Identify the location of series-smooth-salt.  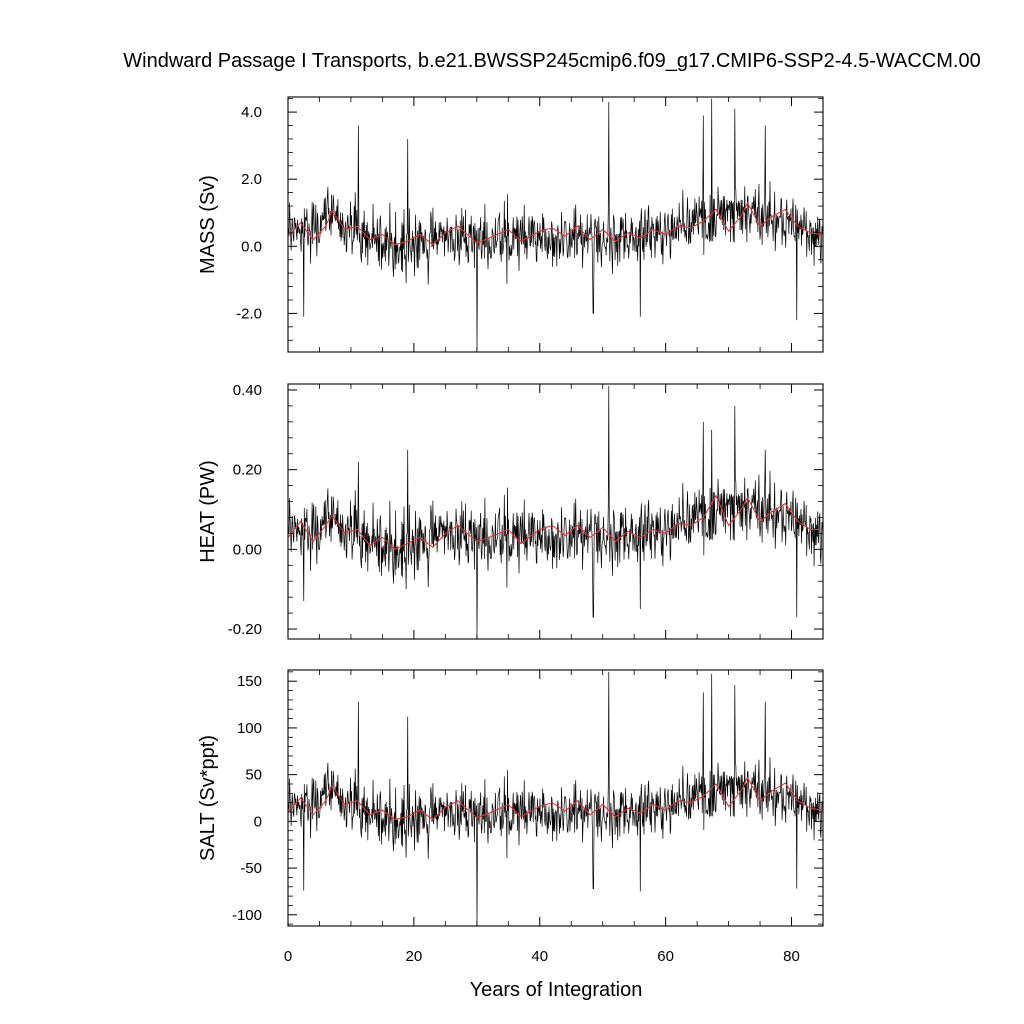
(555, 798).